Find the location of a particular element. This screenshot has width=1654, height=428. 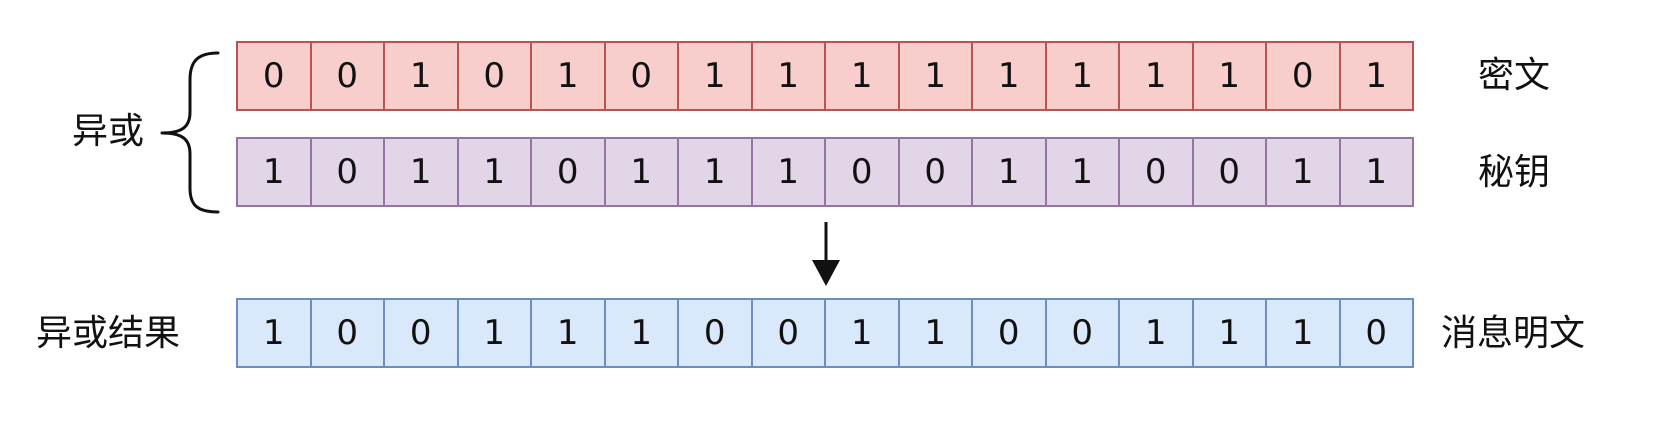

key-label: 秘钥 is located at coordinates (1514, 172).